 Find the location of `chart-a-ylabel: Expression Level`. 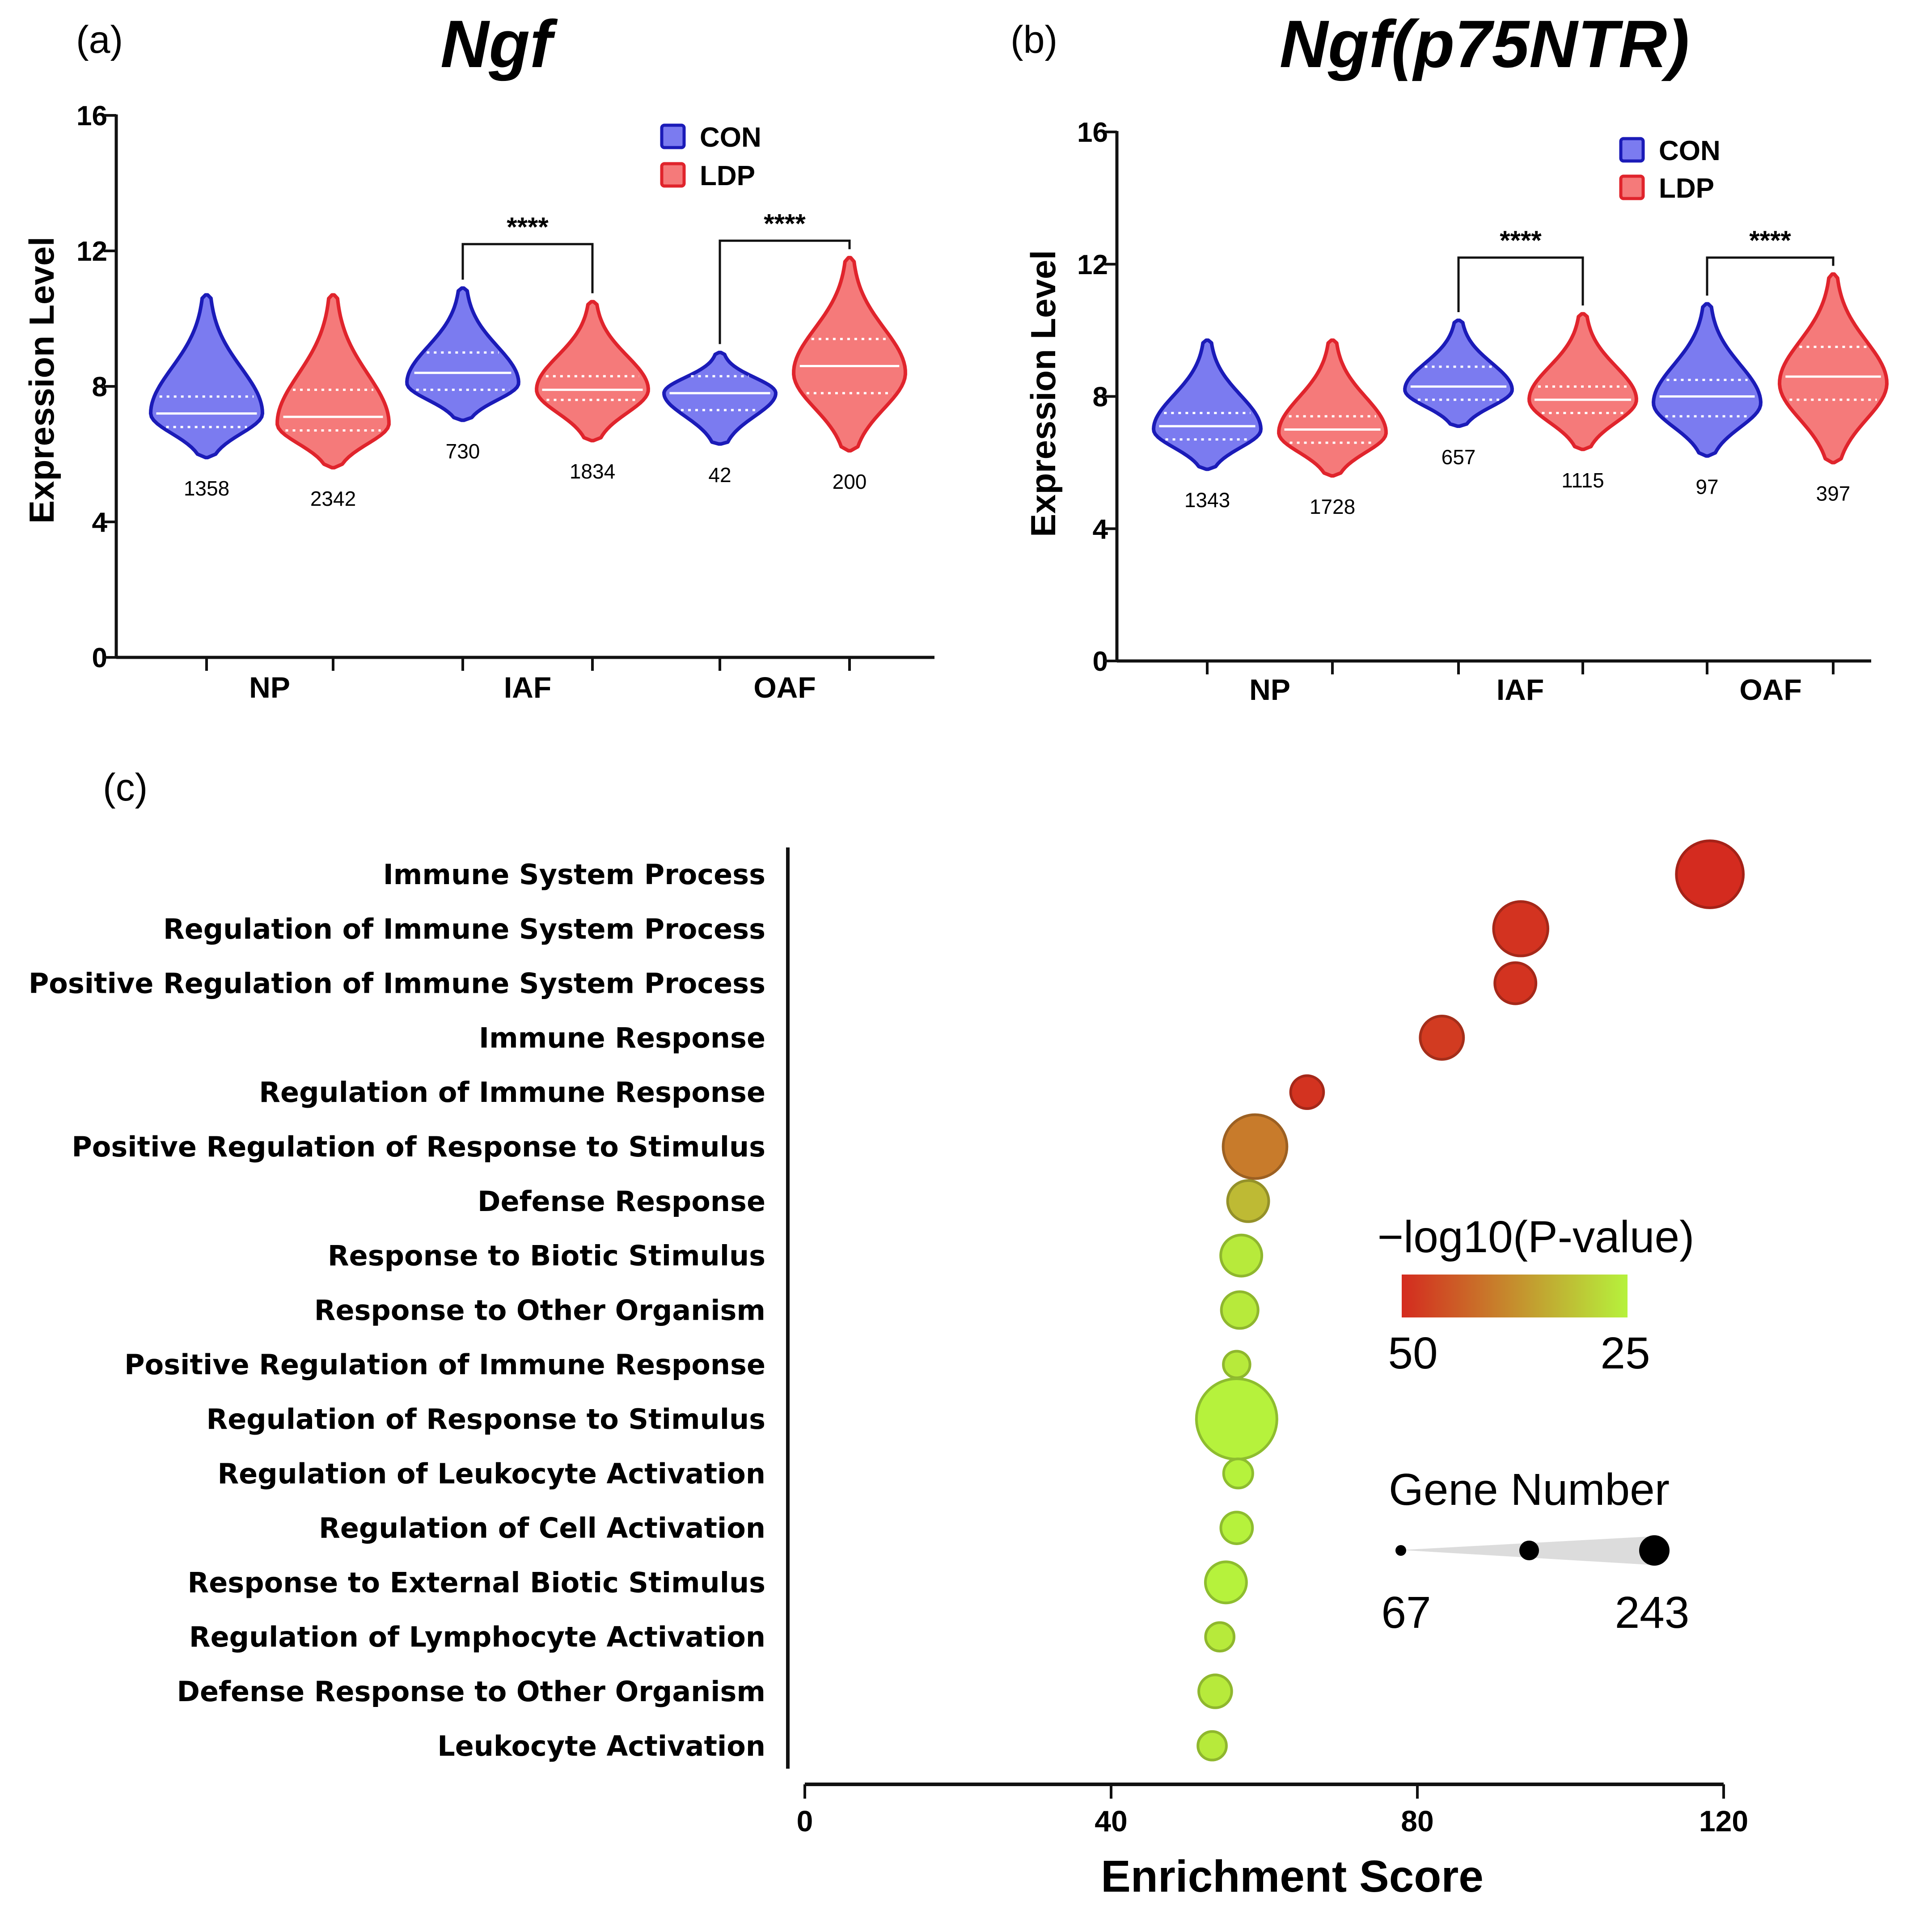

chart-a-ylabel: Expression Level is located at coordinates (41, 381).